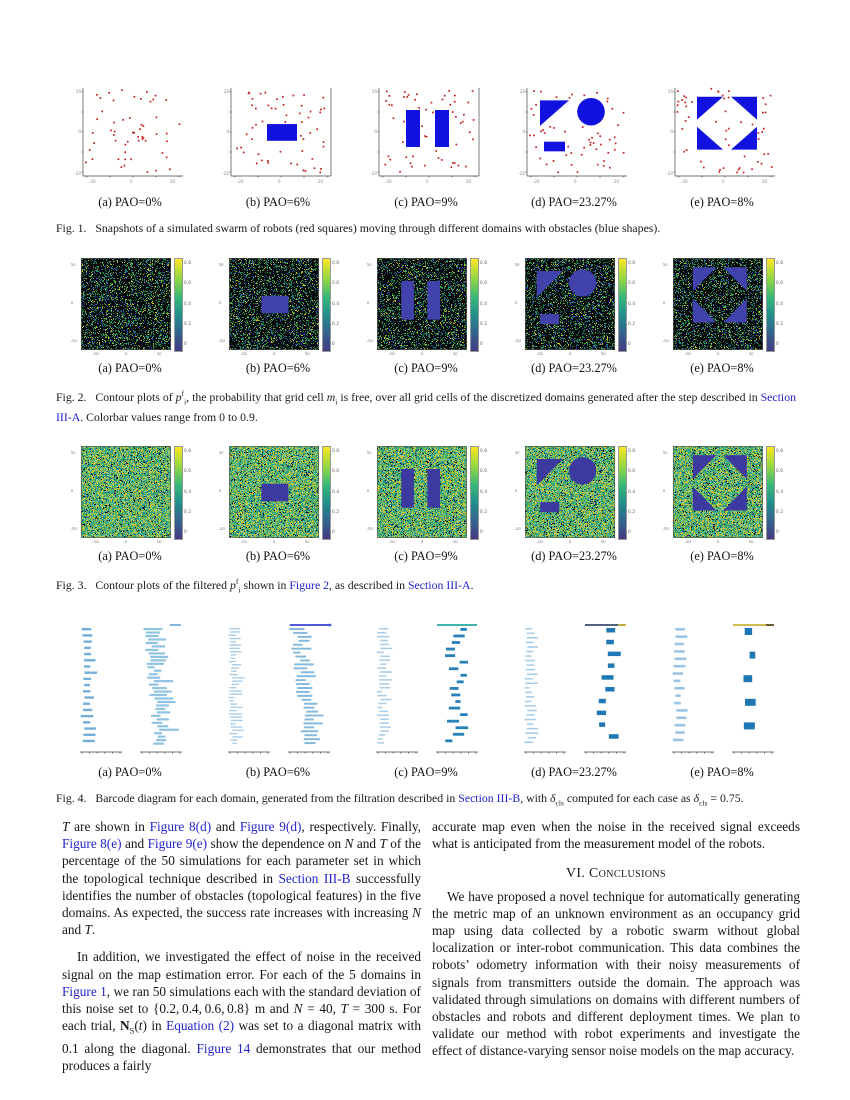 The height and width of the screenshot is (1100, 850). I want to click on fig3-colorbar-d, so click(622, 493).